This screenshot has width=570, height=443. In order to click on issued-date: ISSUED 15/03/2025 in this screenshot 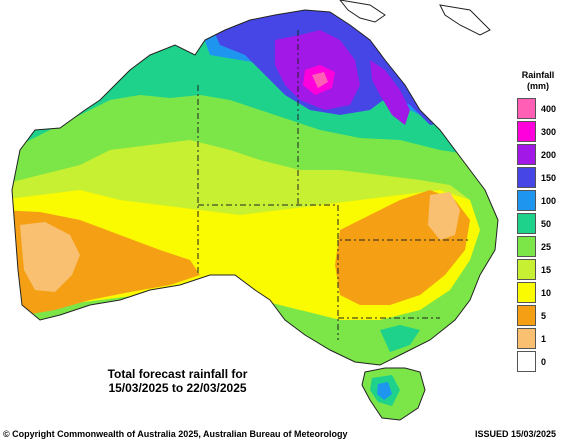, I will do `click(515, 434)`.